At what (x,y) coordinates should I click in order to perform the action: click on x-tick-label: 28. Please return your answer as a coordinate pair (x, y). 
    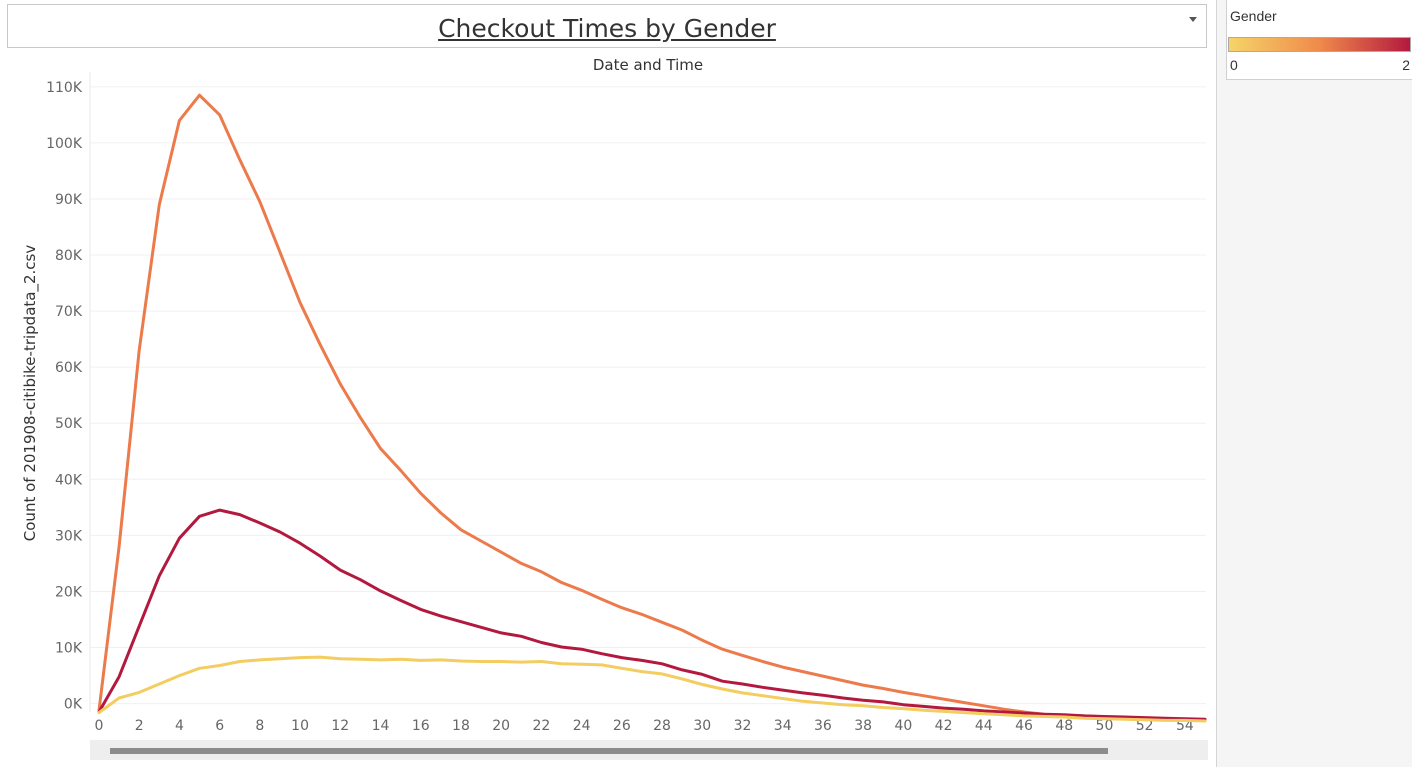
    Looking at the image, I should click on (662, 726).